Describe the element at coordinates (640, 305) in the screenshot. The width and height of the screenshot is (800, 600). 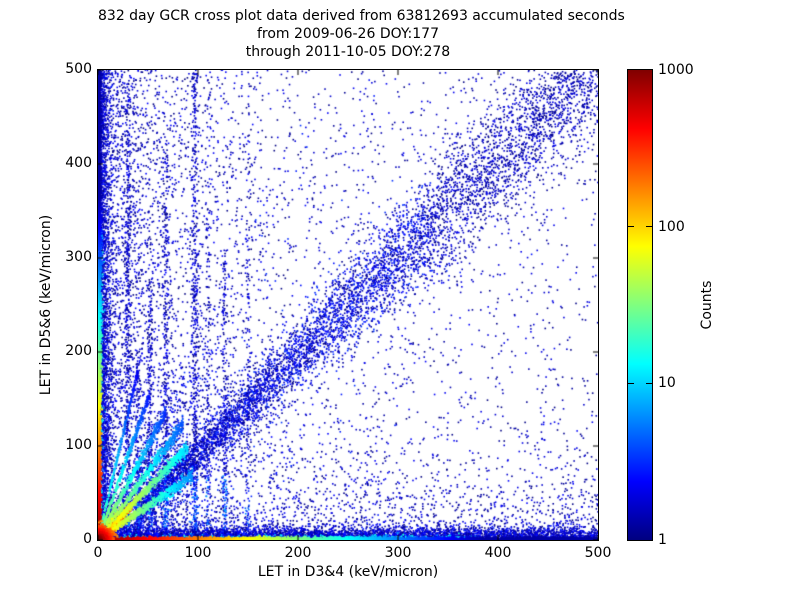
I see `colorbar` at that location.